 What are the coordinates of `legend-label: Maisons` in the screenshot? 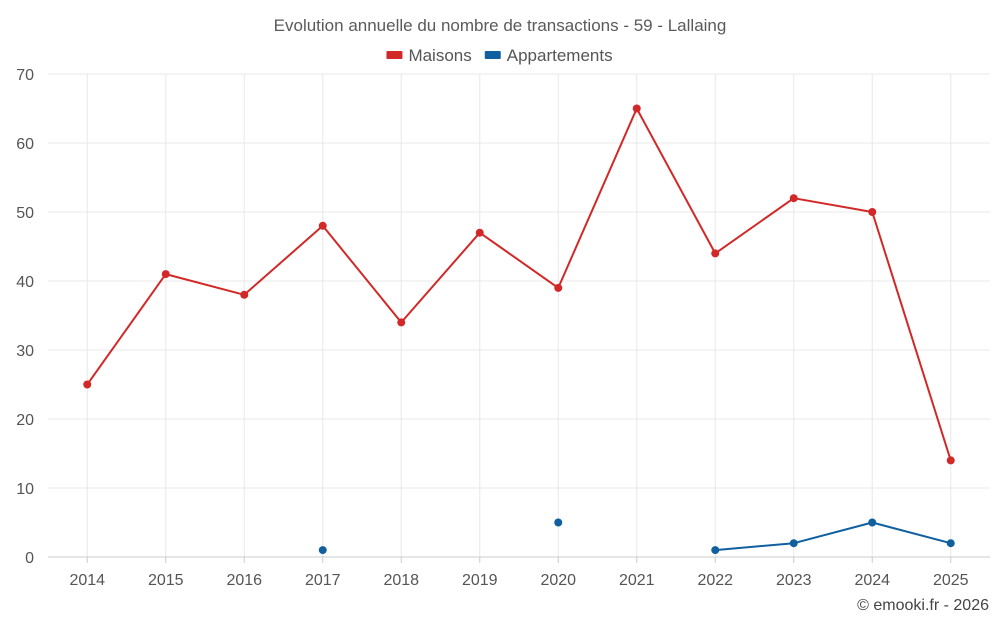 It's located at (439, 55).